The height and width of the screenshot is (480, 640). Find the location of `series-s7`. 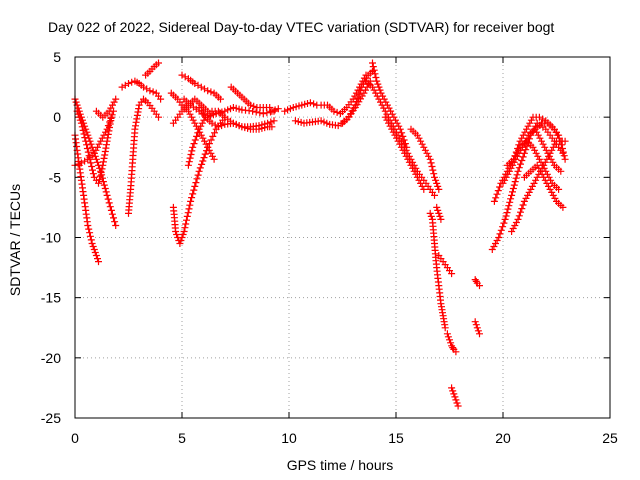

series-s7 is located at coordinates (141, 90).